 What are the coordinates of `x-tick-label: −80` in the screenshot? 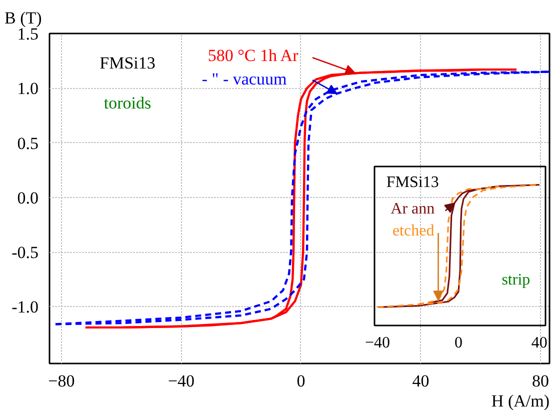 It's located at (61, 381).